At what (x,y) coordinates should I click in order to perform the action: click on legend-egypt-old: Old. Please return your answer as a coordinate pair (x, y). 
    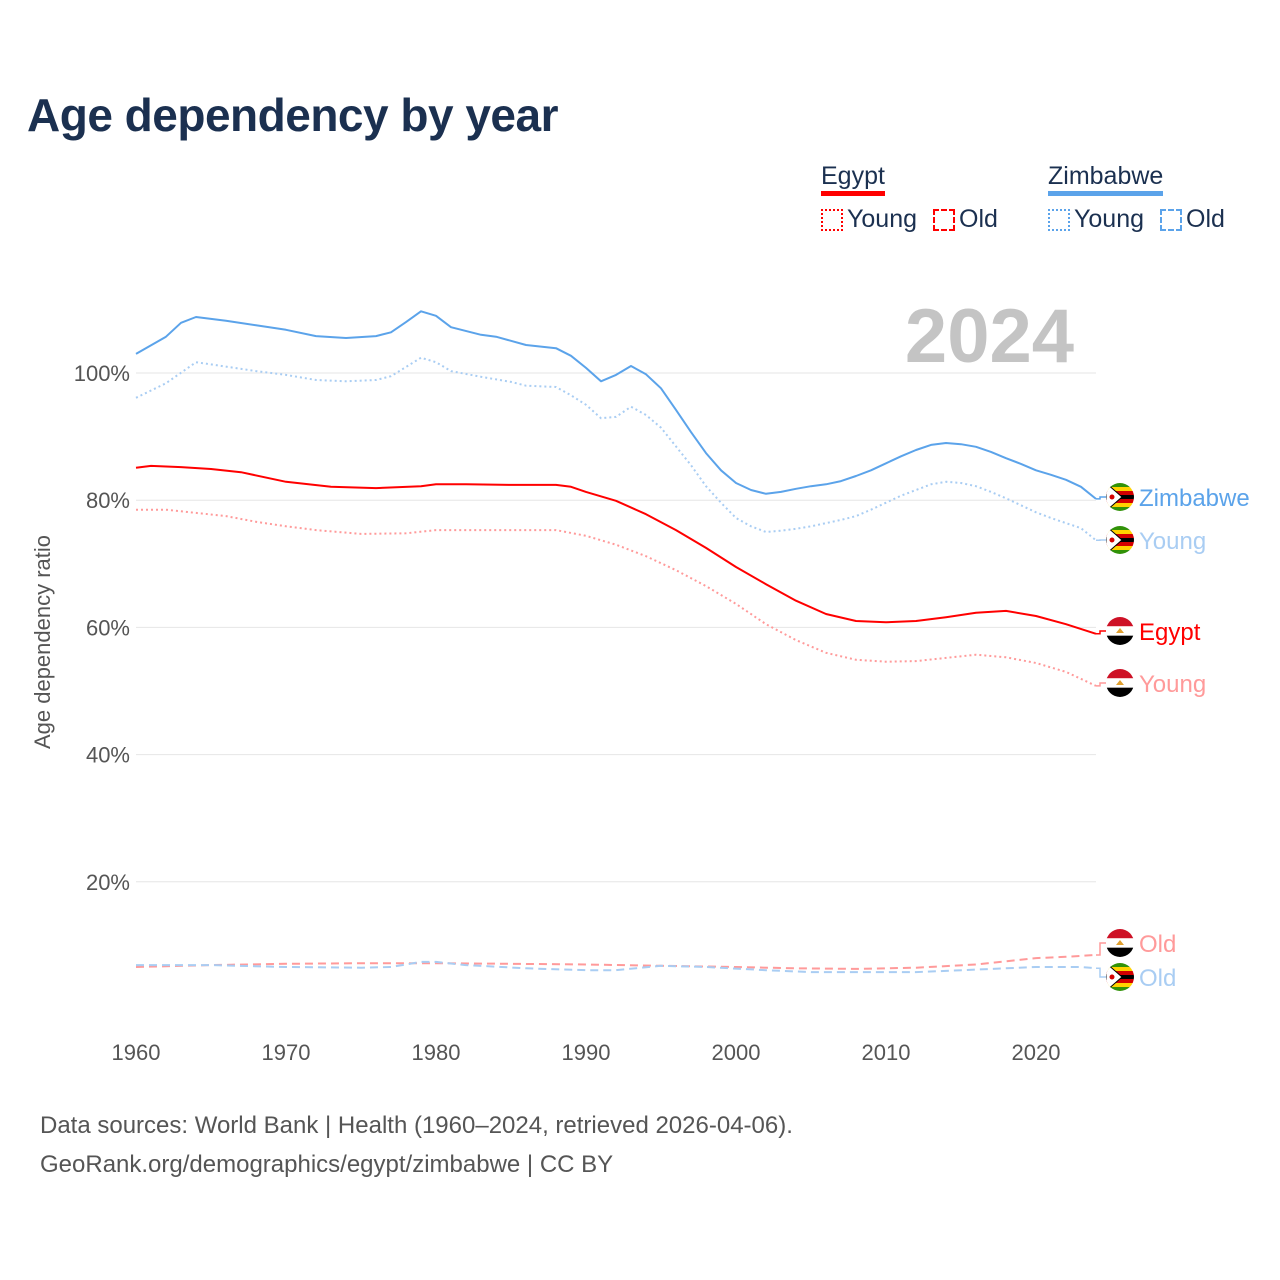
    Looking at the image, I should click on (965, 219).